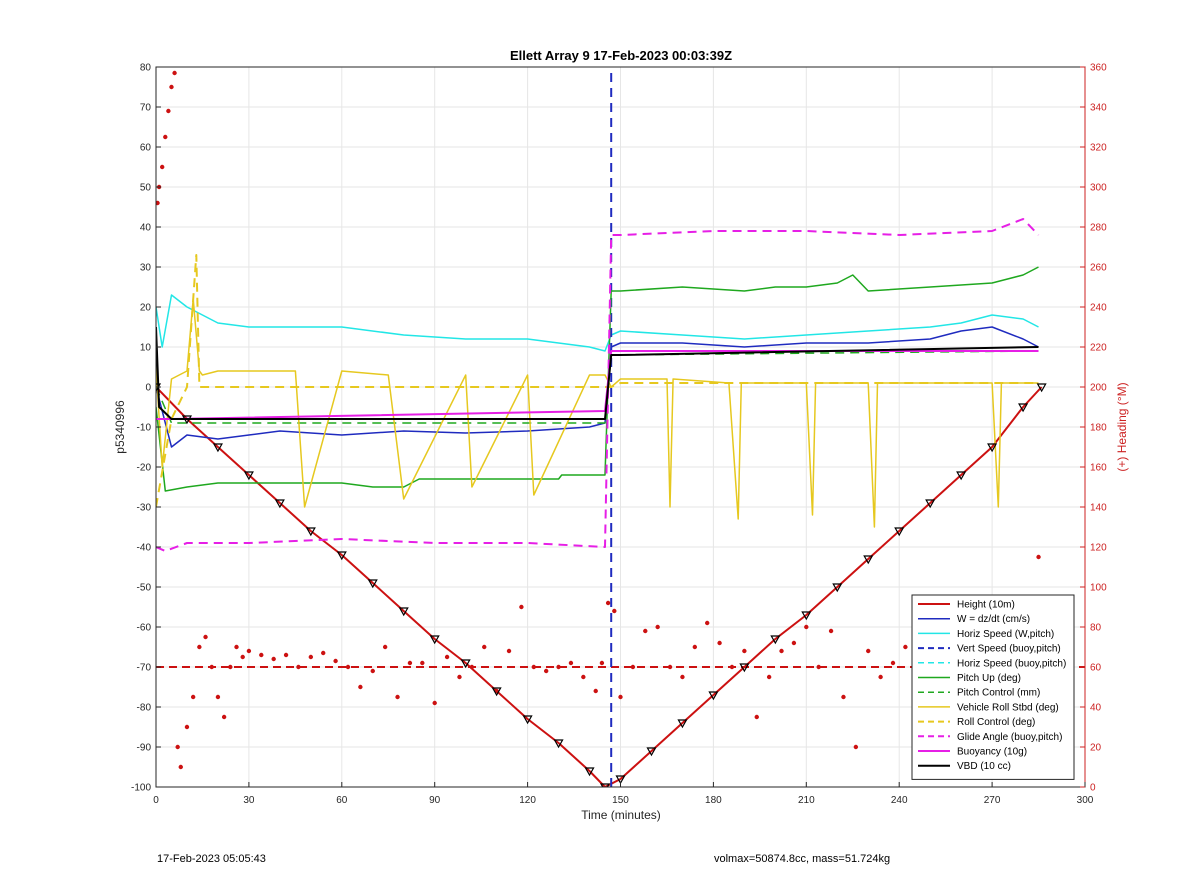 The height and width of the screenshot is (885, 1200). I want to click on y2-axis-label: (+) Heading (°M), so click(1122, 426).